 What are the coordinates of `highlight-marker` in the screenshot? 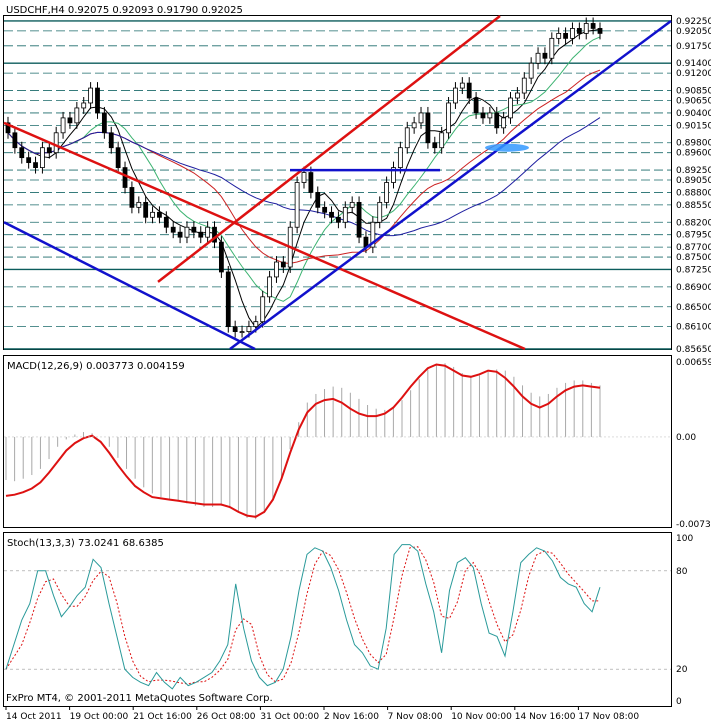 It's located at (507, 147).